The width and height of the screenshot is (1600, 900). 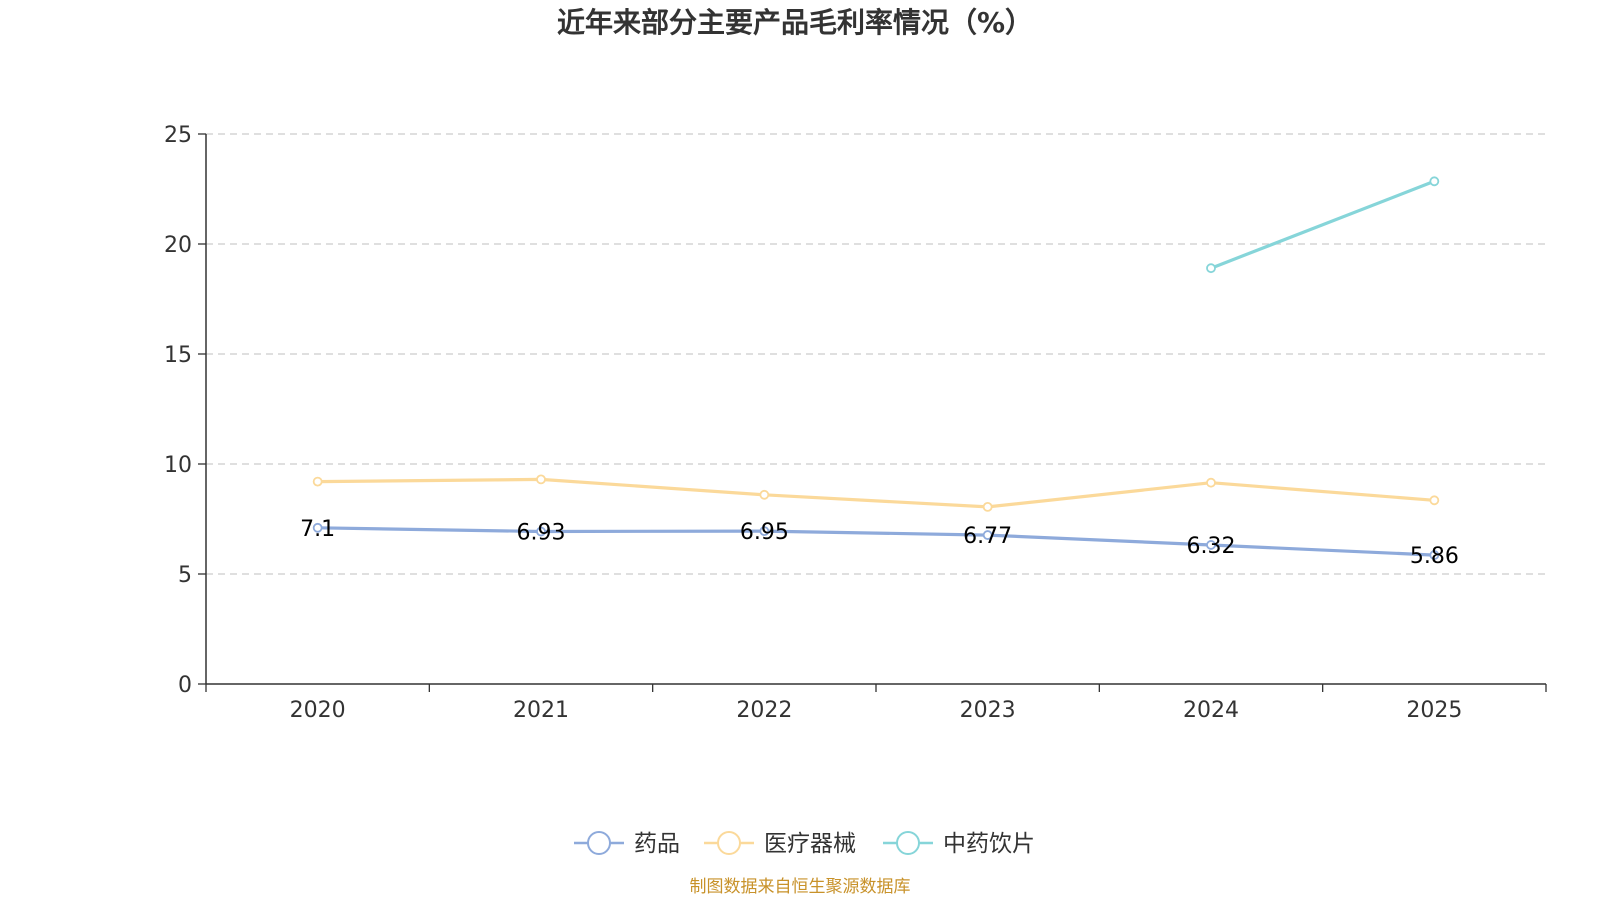 What do you see at coordinates (1434, 710) in the screenshot?
I see `x-tick-label: 2025` at bounding box center [1434, 710].